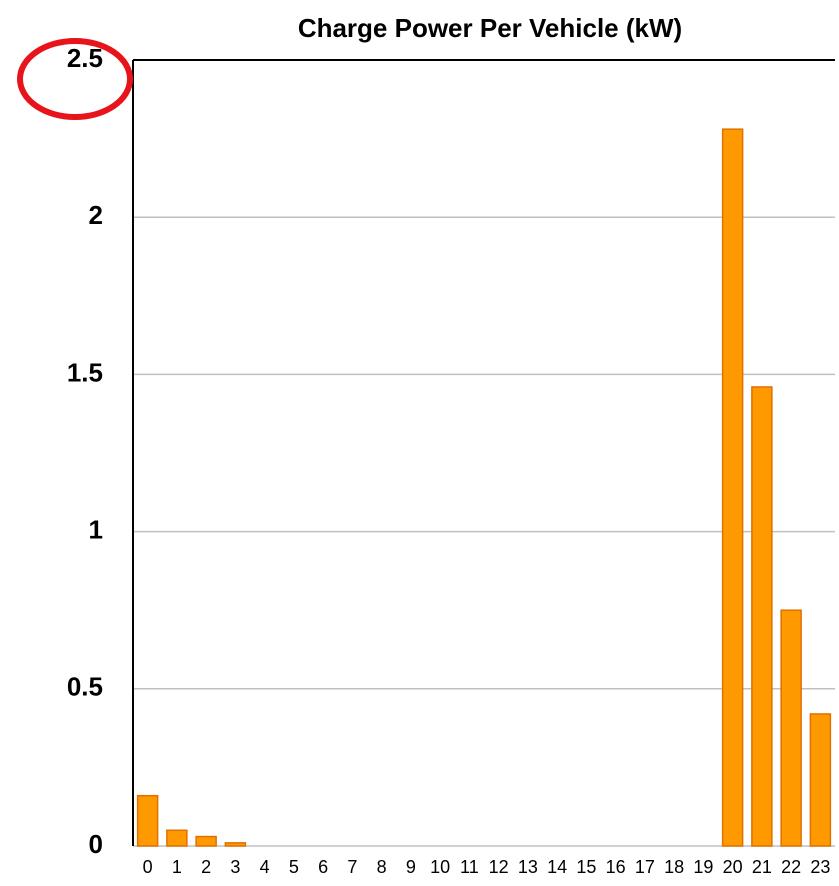  Describe the element at coordinates (235, 867) in the screenshot. I see `x-tick-label: 3` at that location.